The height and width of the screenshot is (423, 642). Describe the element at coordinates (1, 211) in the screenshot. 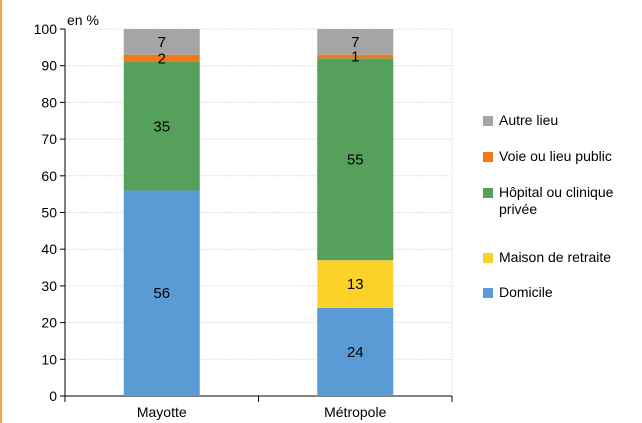

I see `left-accent-rule` at that location.